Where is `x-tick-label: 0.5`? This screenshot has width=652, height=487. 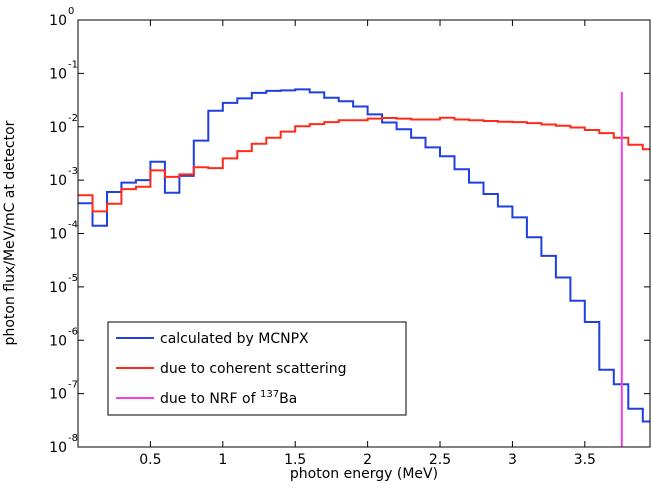
x-tick-label: 0.5 is located at coordinates (150, 460).